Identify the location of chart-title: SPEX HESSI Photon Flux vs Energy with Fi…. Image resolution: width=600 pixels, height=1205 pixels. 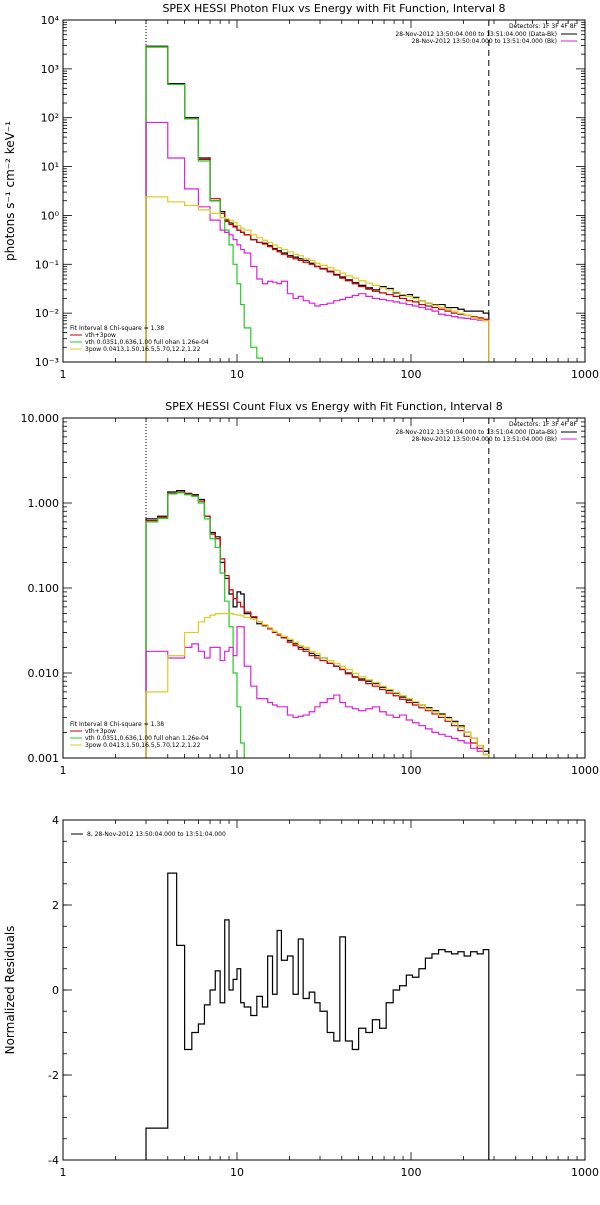
(333, 8).